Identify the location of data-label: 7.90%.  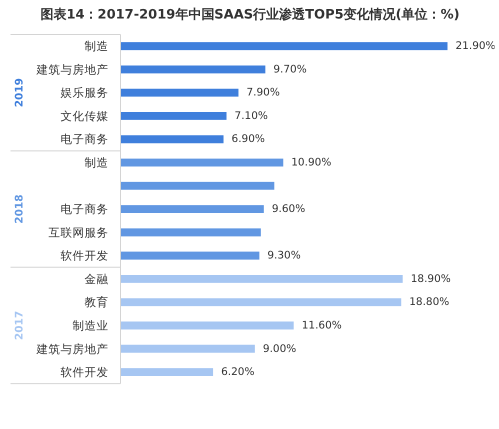
(263, 92).